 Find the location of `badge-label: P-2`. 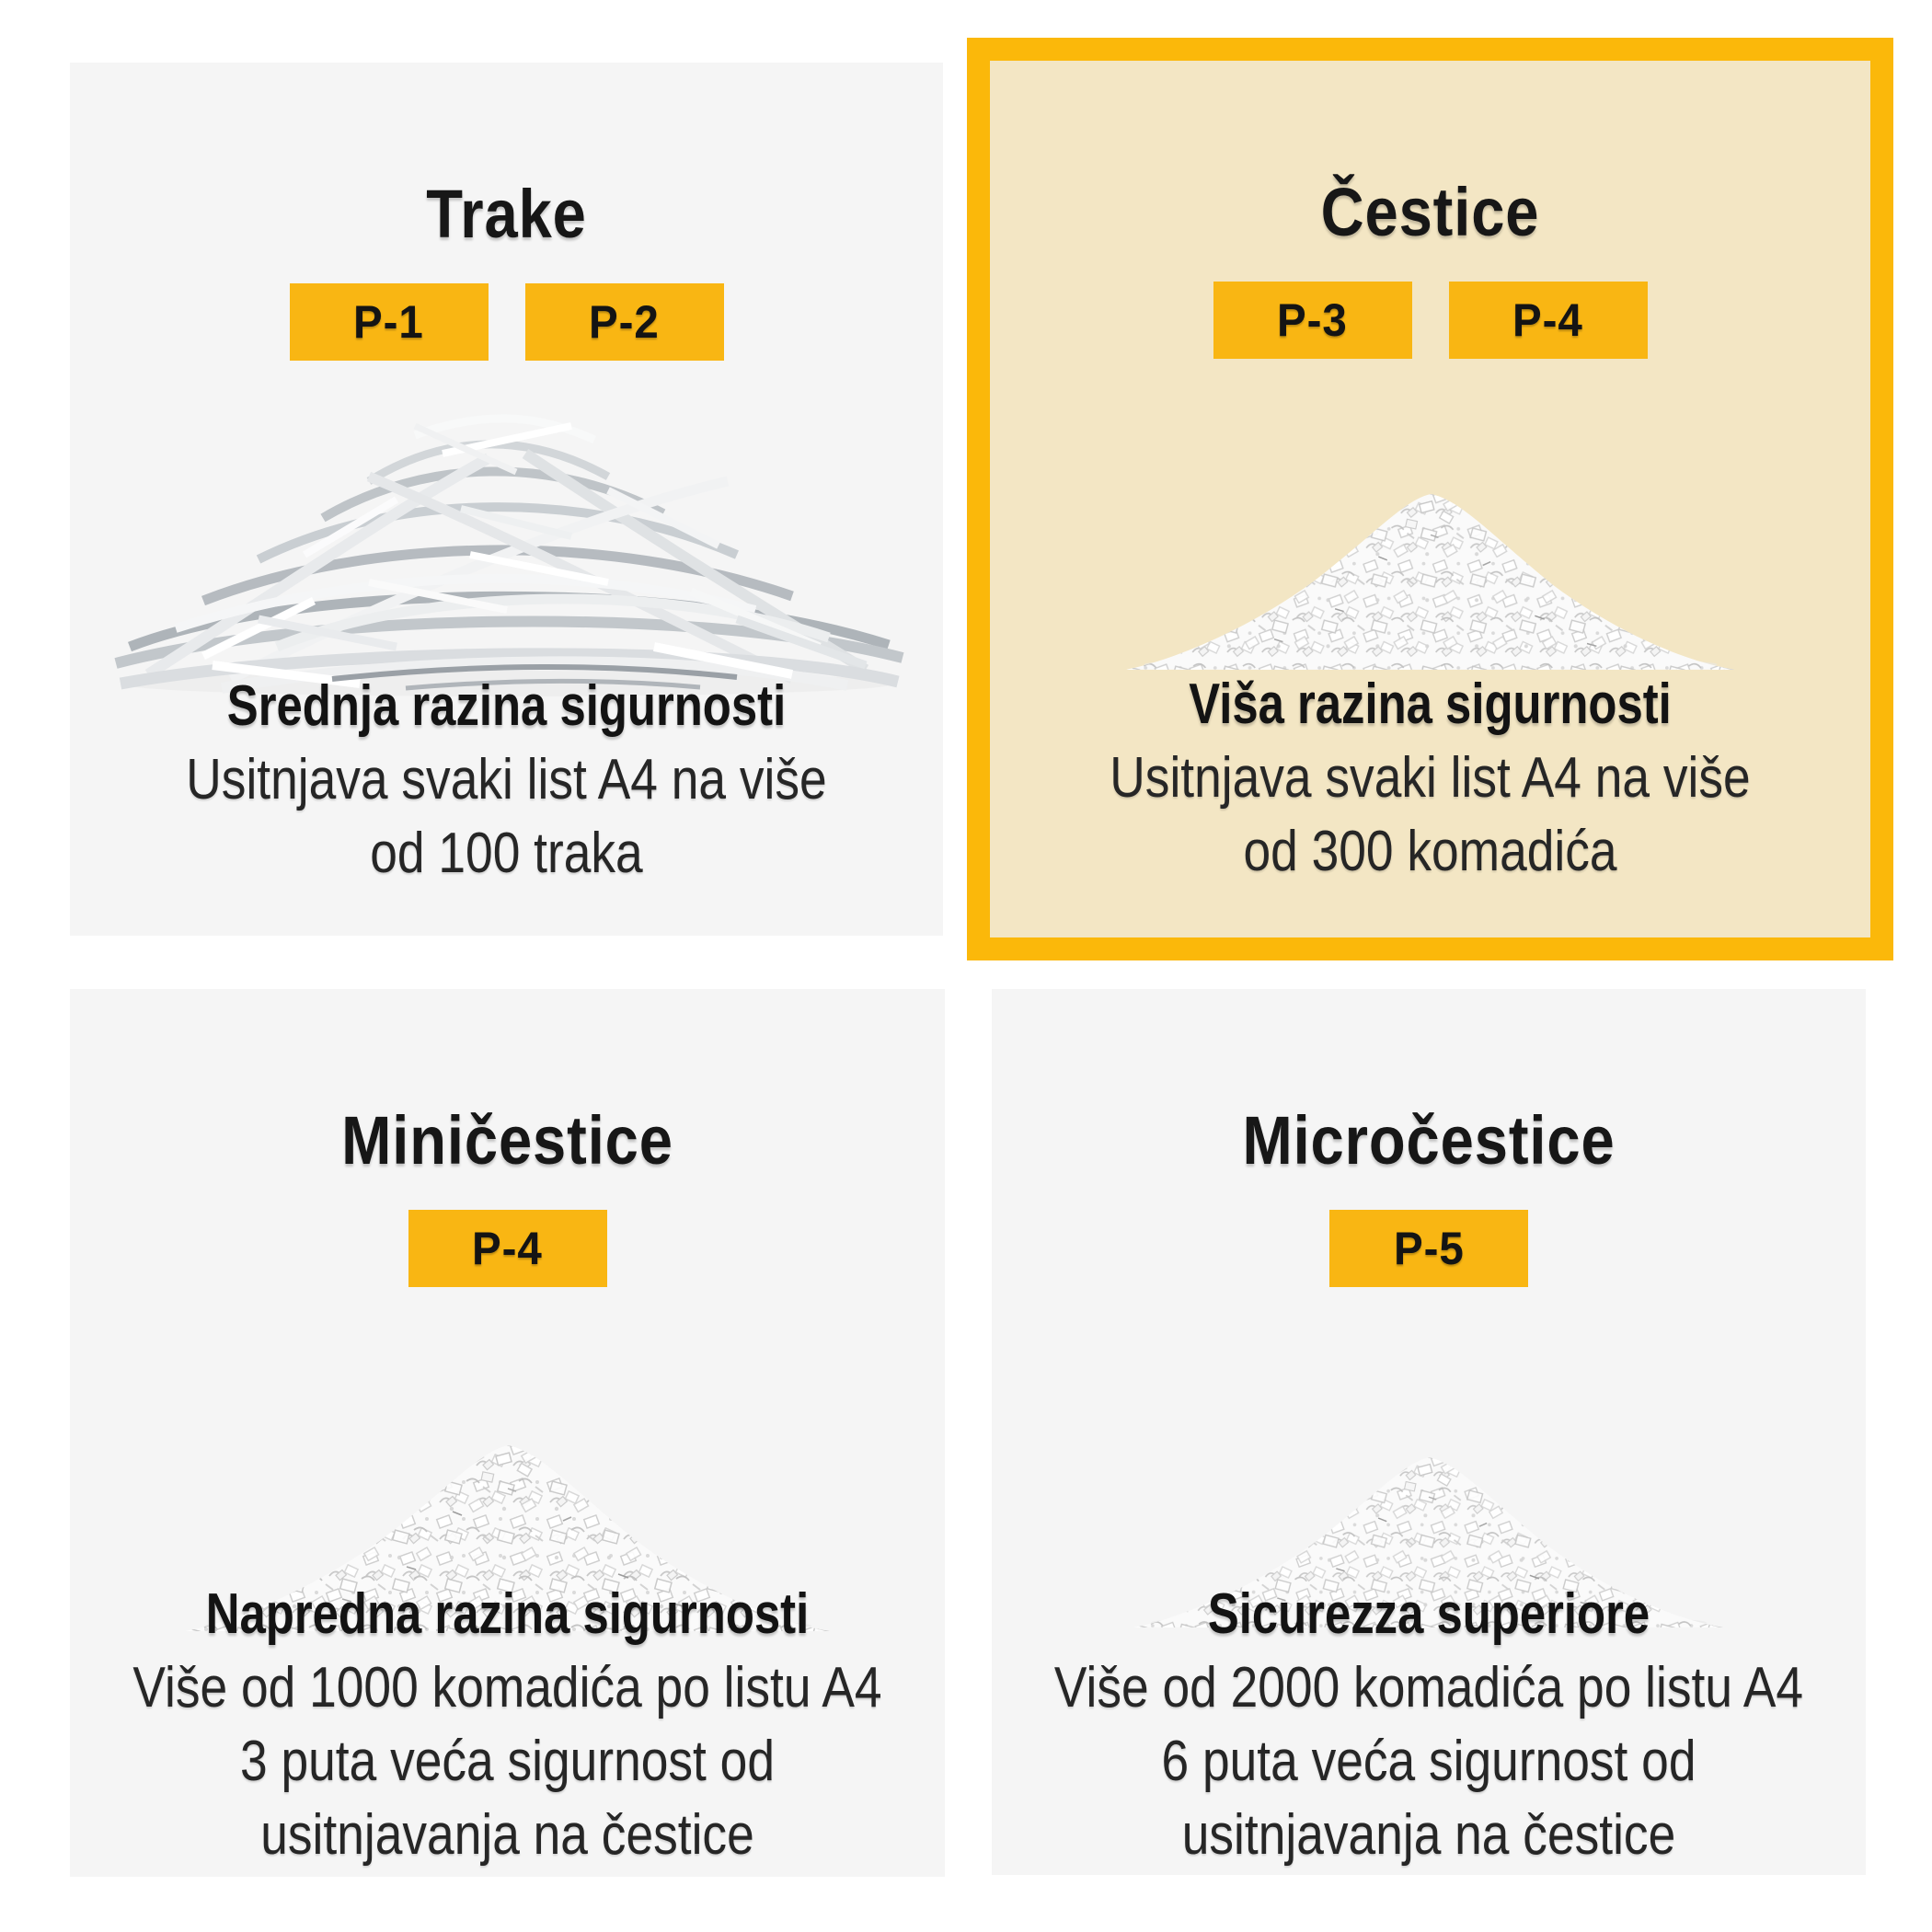

badge-label: P-2 is located at coordinates (624, 322).